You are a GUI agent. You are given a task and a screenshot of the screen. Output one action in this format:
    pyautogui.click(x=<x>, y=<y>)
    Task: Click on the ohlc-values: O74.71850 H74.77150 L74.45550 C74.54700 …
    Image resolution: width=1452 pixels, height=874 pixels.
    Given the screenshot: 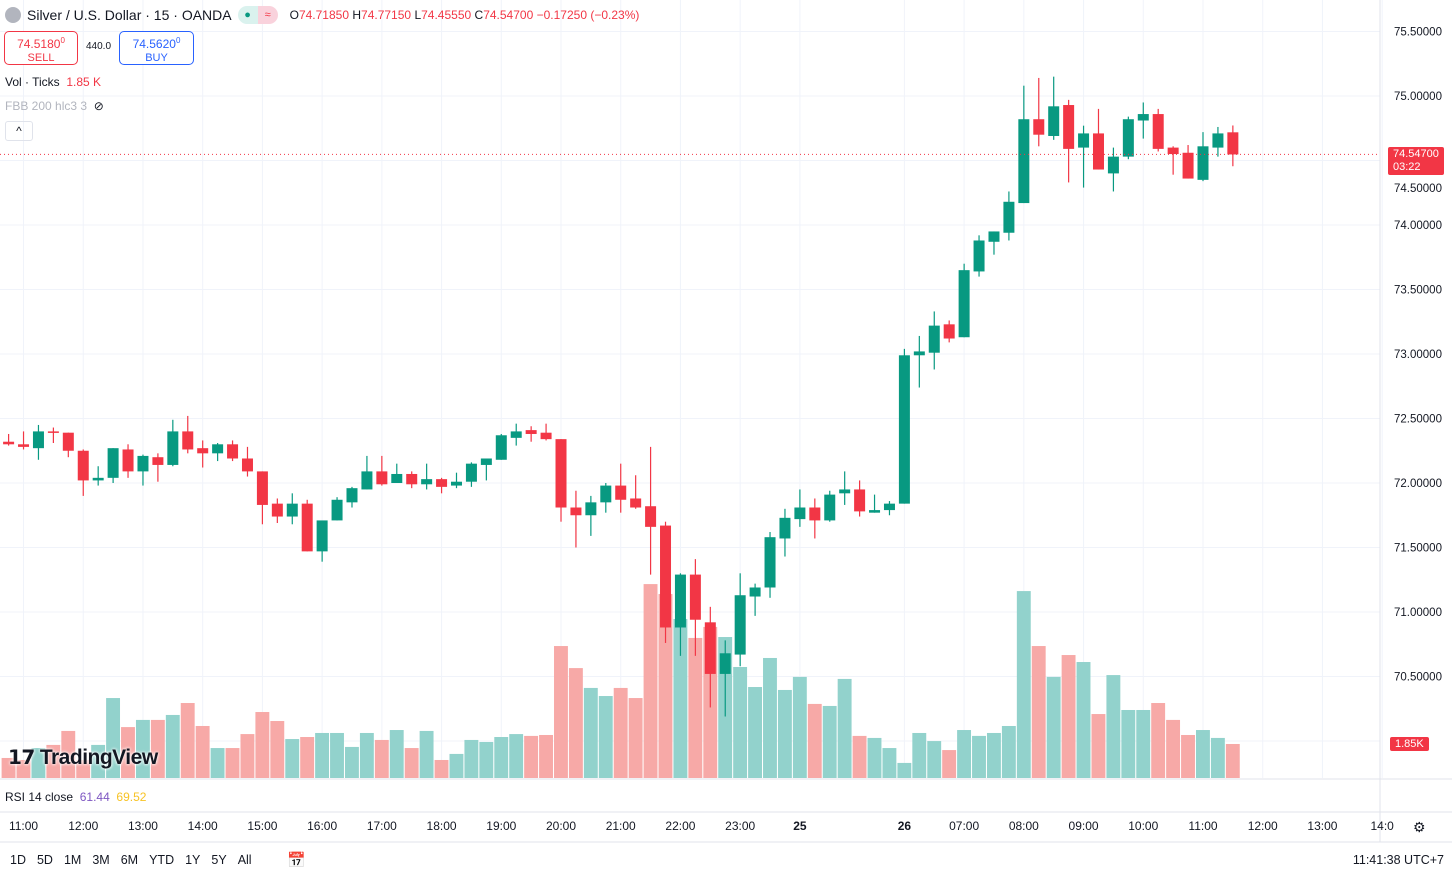 What is the action you would take?
    pyautogui.click(x=464, y=15)
    